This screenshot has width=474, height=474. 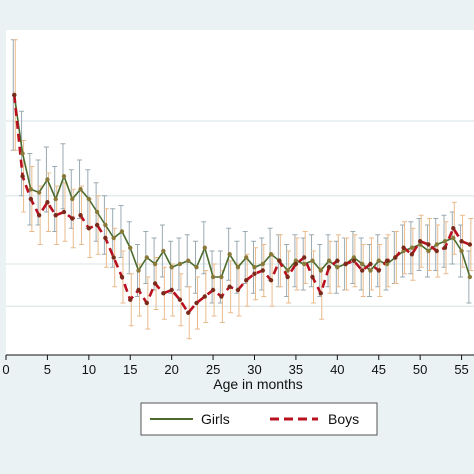 I want to click on x-tick-label-25: 25, so click(x=213, y=369).